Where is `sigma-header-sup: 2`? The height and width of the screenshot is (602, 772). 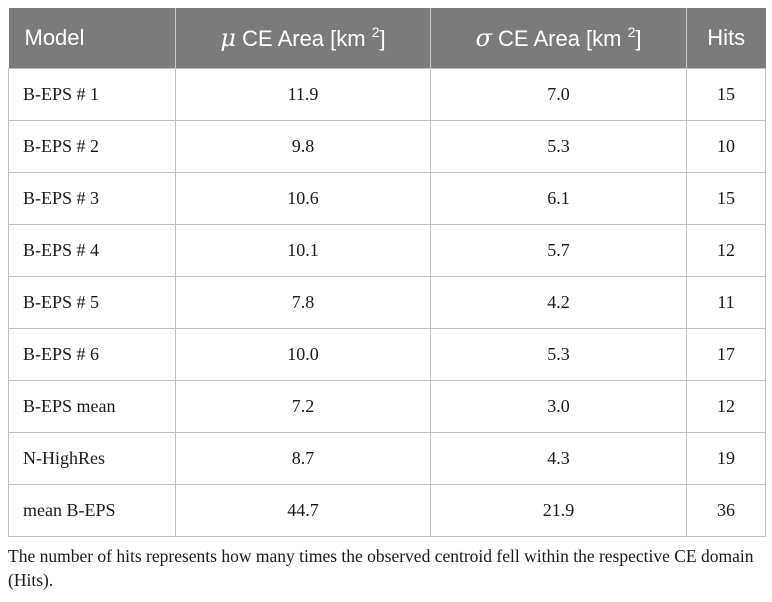
sigma-header-sup: 2 is located at coordinates (631, 32).